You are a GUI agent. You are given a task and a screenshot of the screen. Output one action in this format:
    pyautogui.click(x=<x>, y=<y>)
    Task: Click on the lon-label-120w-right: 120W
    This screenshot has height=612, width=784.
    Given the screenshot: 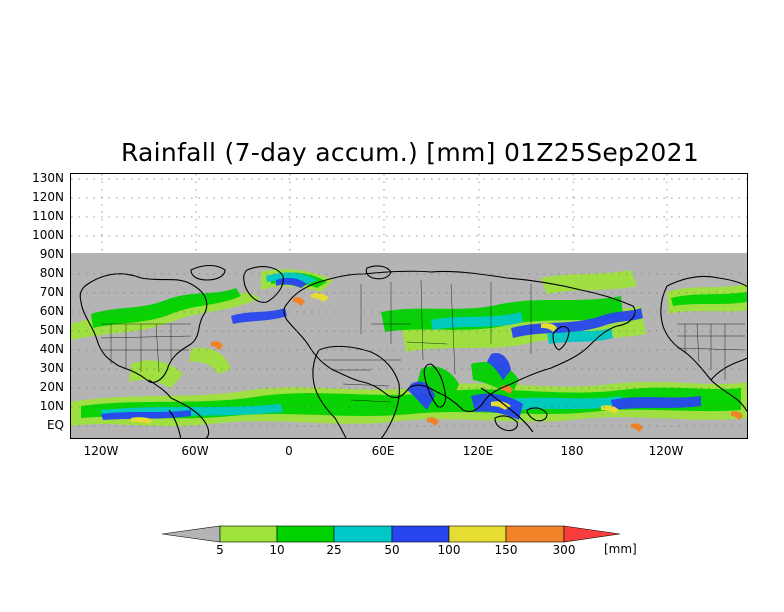 What is the action you would take?
    pyautogui.click(x=666, y=451)
    